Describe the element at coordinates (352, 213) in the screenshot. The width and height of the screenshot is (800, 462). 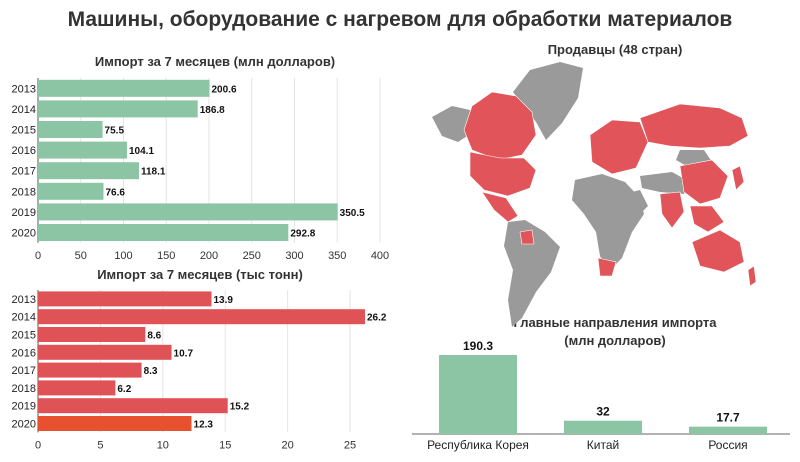
I see `value-label: 350.5` at that location.